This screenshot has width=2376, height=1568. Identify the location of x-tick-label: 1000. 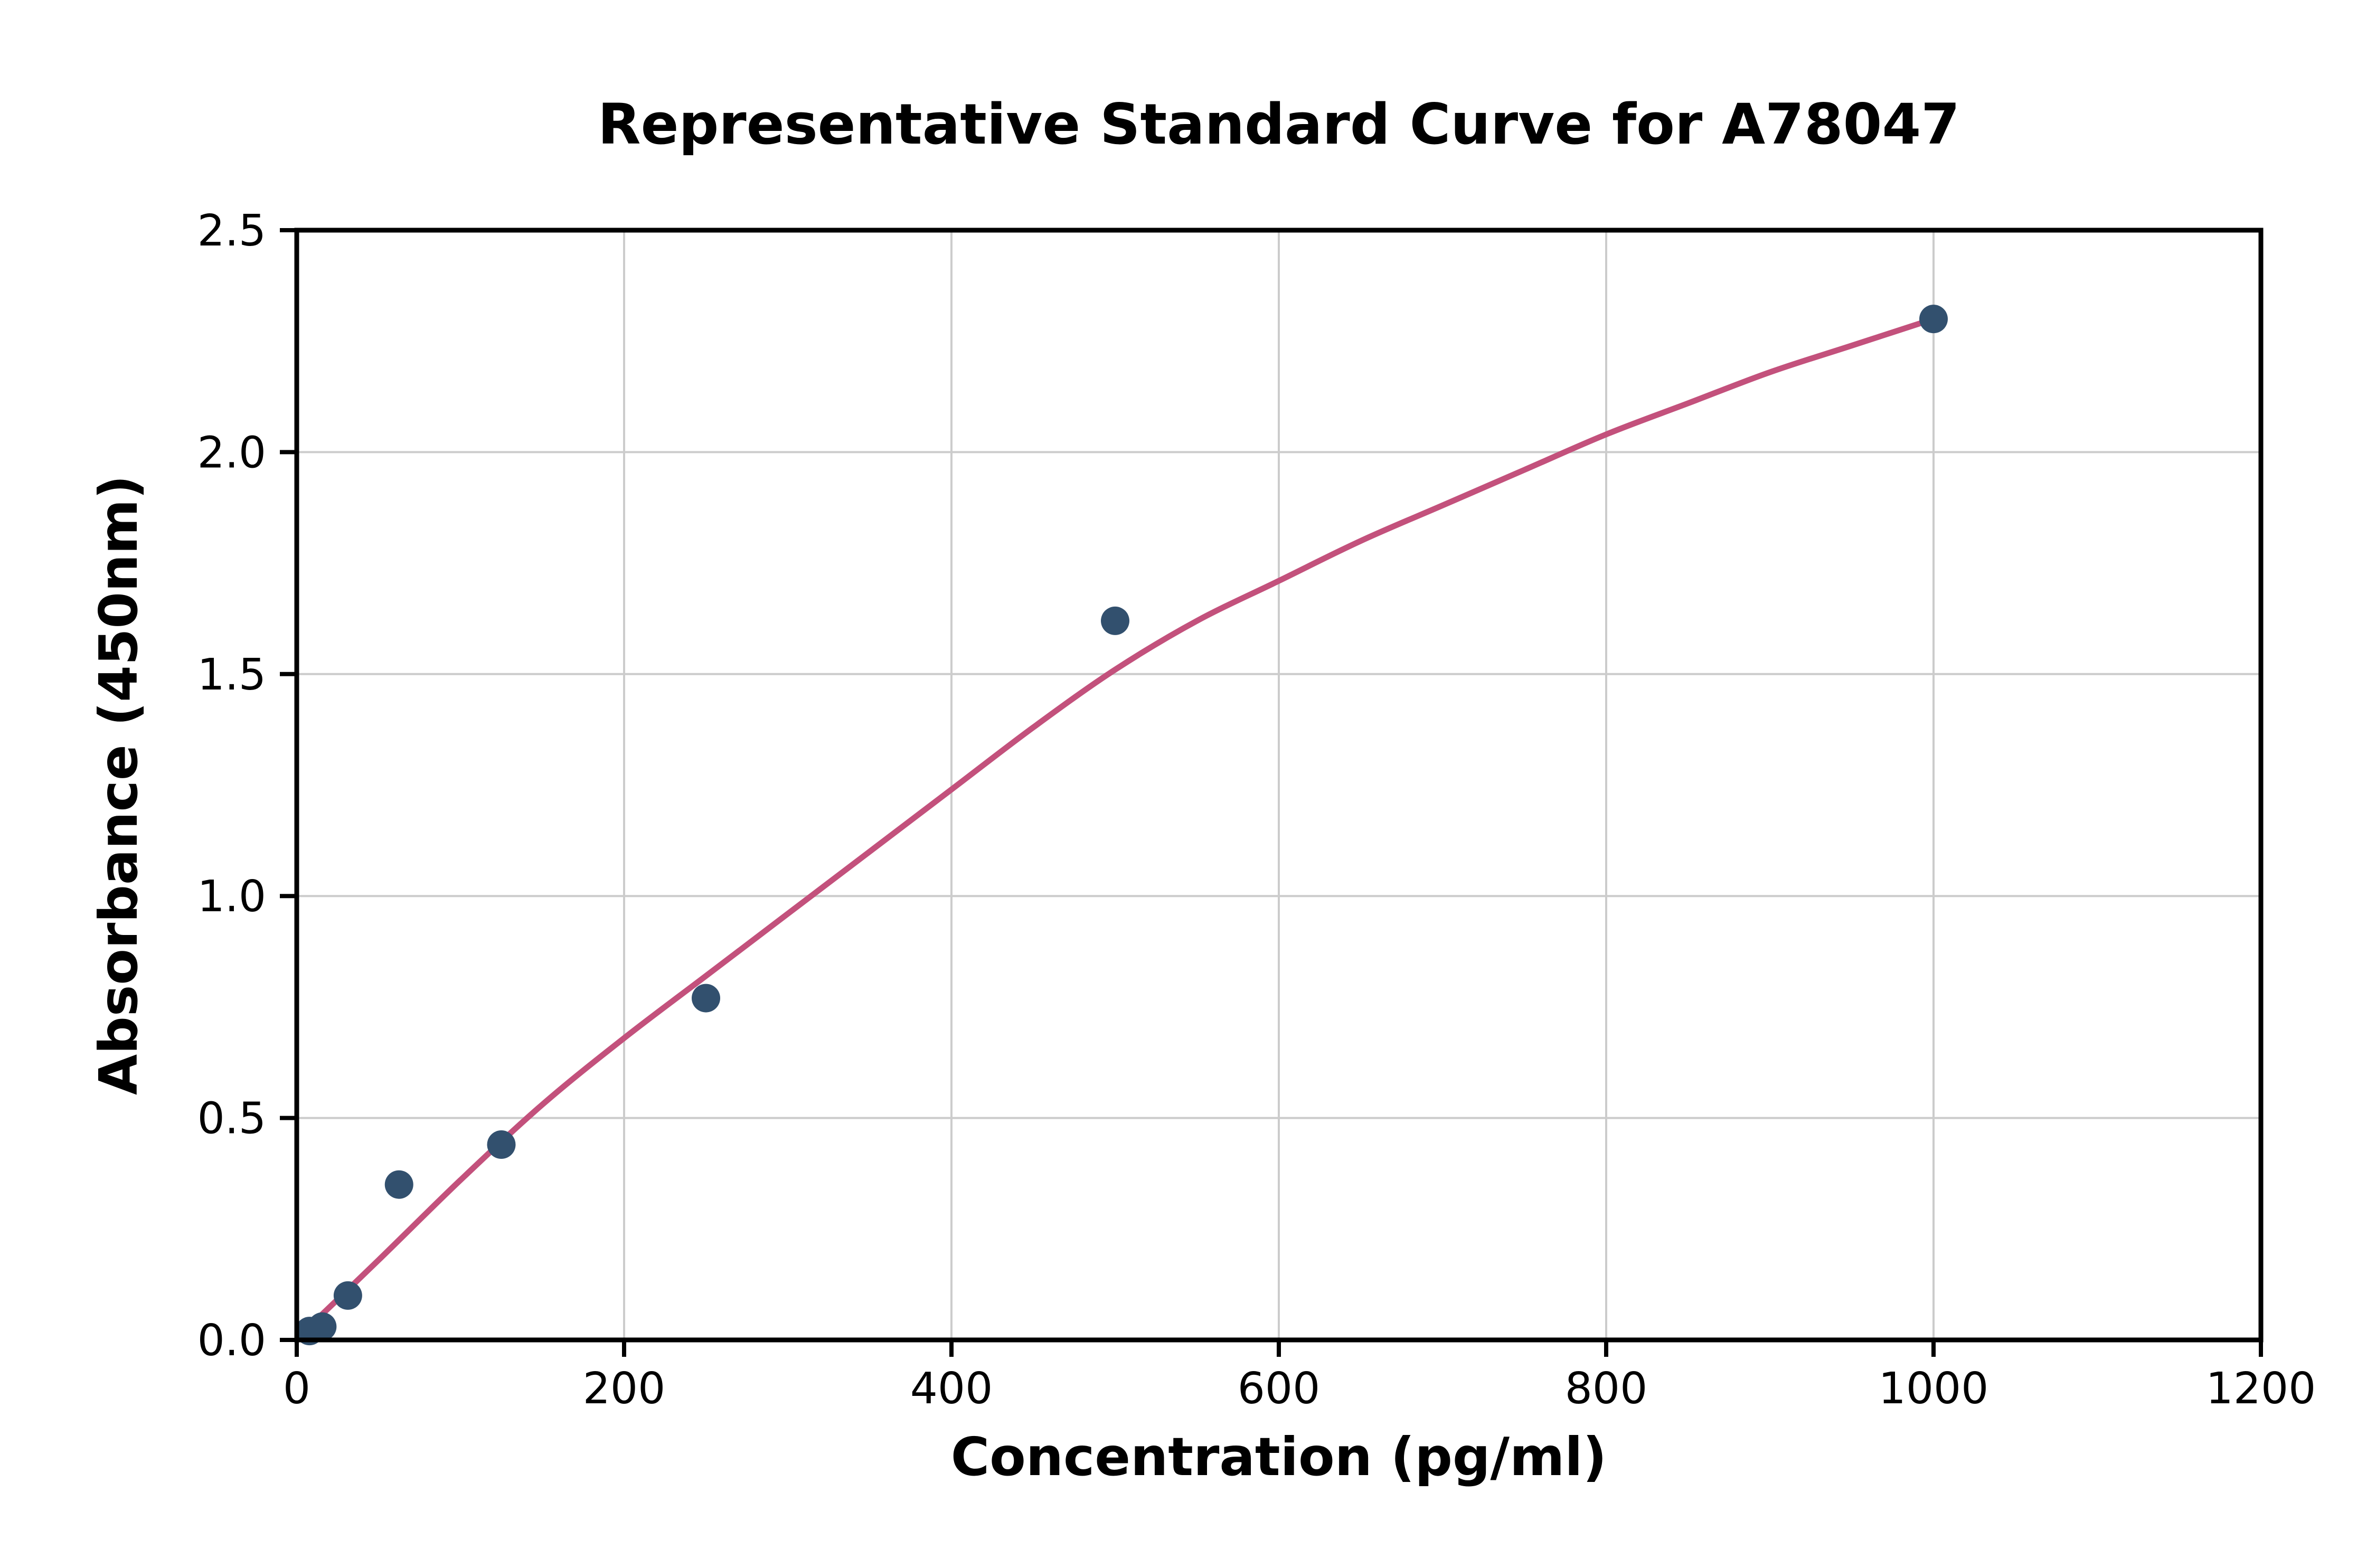
(1934, 1389).